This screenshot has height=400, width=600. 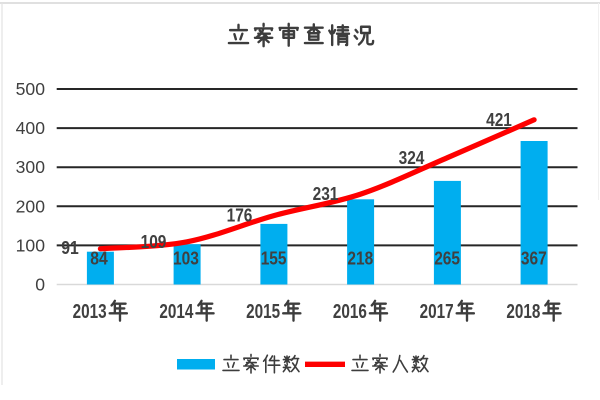 I want to click on svg-text: 2017, so click(x=437, y=312).